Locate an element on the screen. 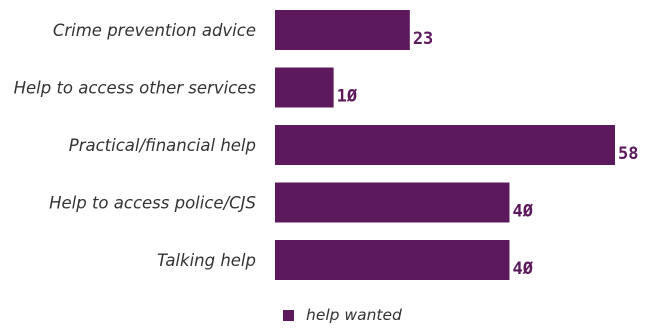  value-label-talking-help: 4Ø is located at coordinates (522, 269).